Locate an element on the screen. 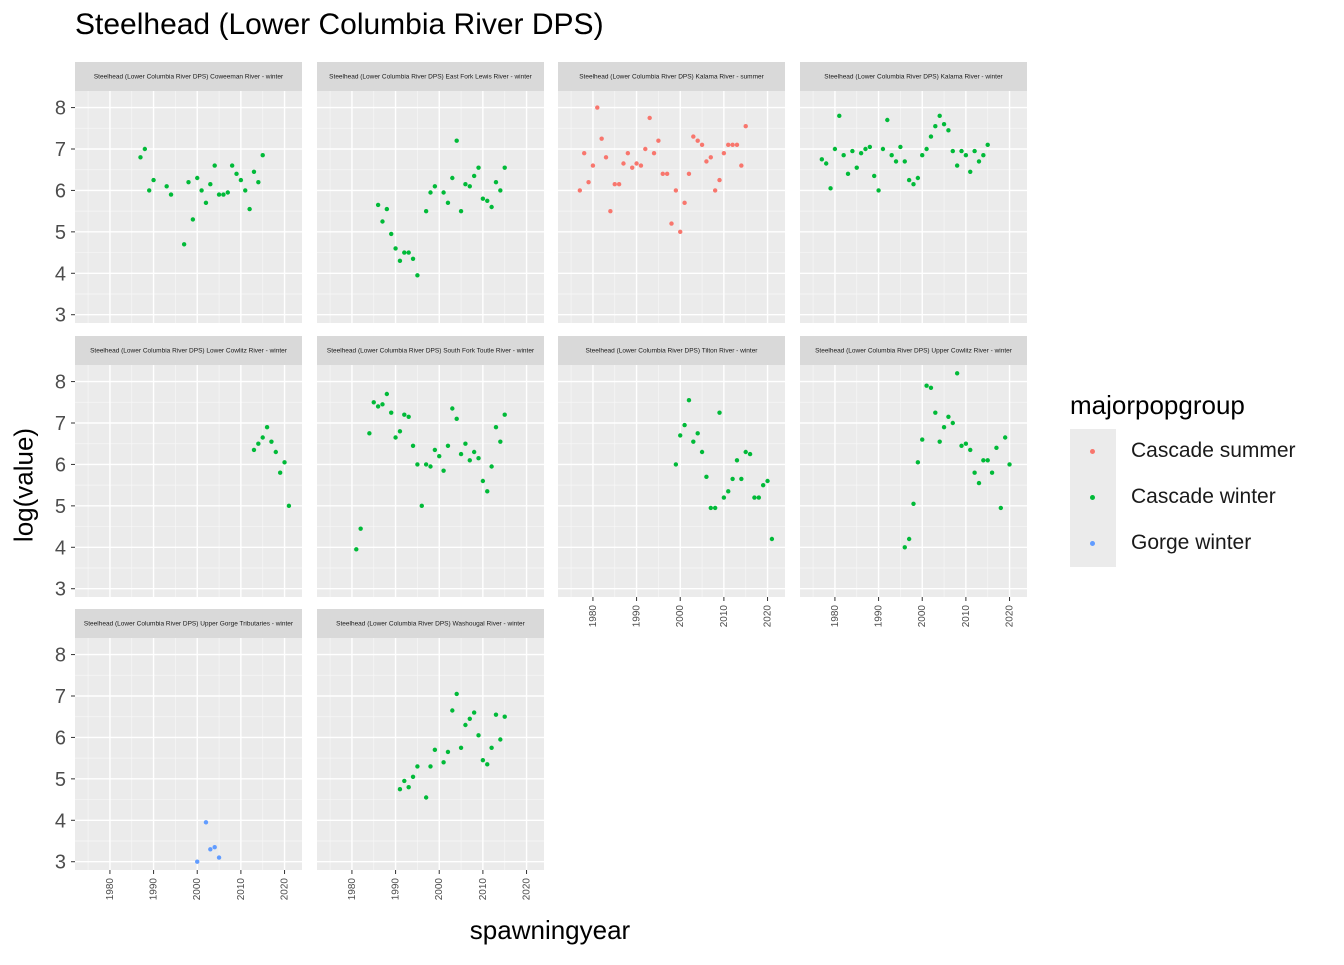  y-tick-label: 5 is located at coordinates (60, 233).